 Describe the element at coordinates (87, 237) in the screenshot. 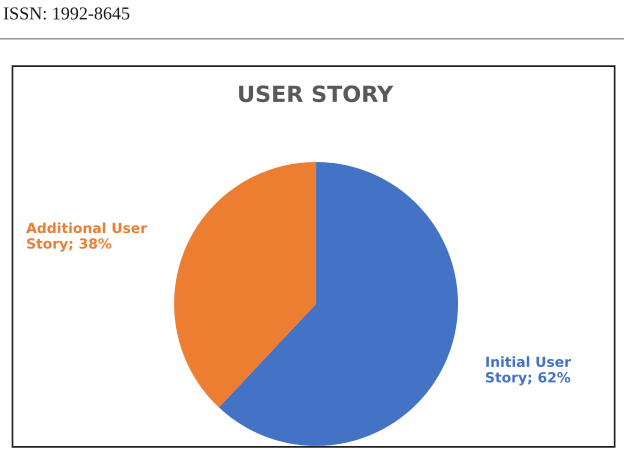

I see `slice-label: Additional User Story; 38%` at that location.